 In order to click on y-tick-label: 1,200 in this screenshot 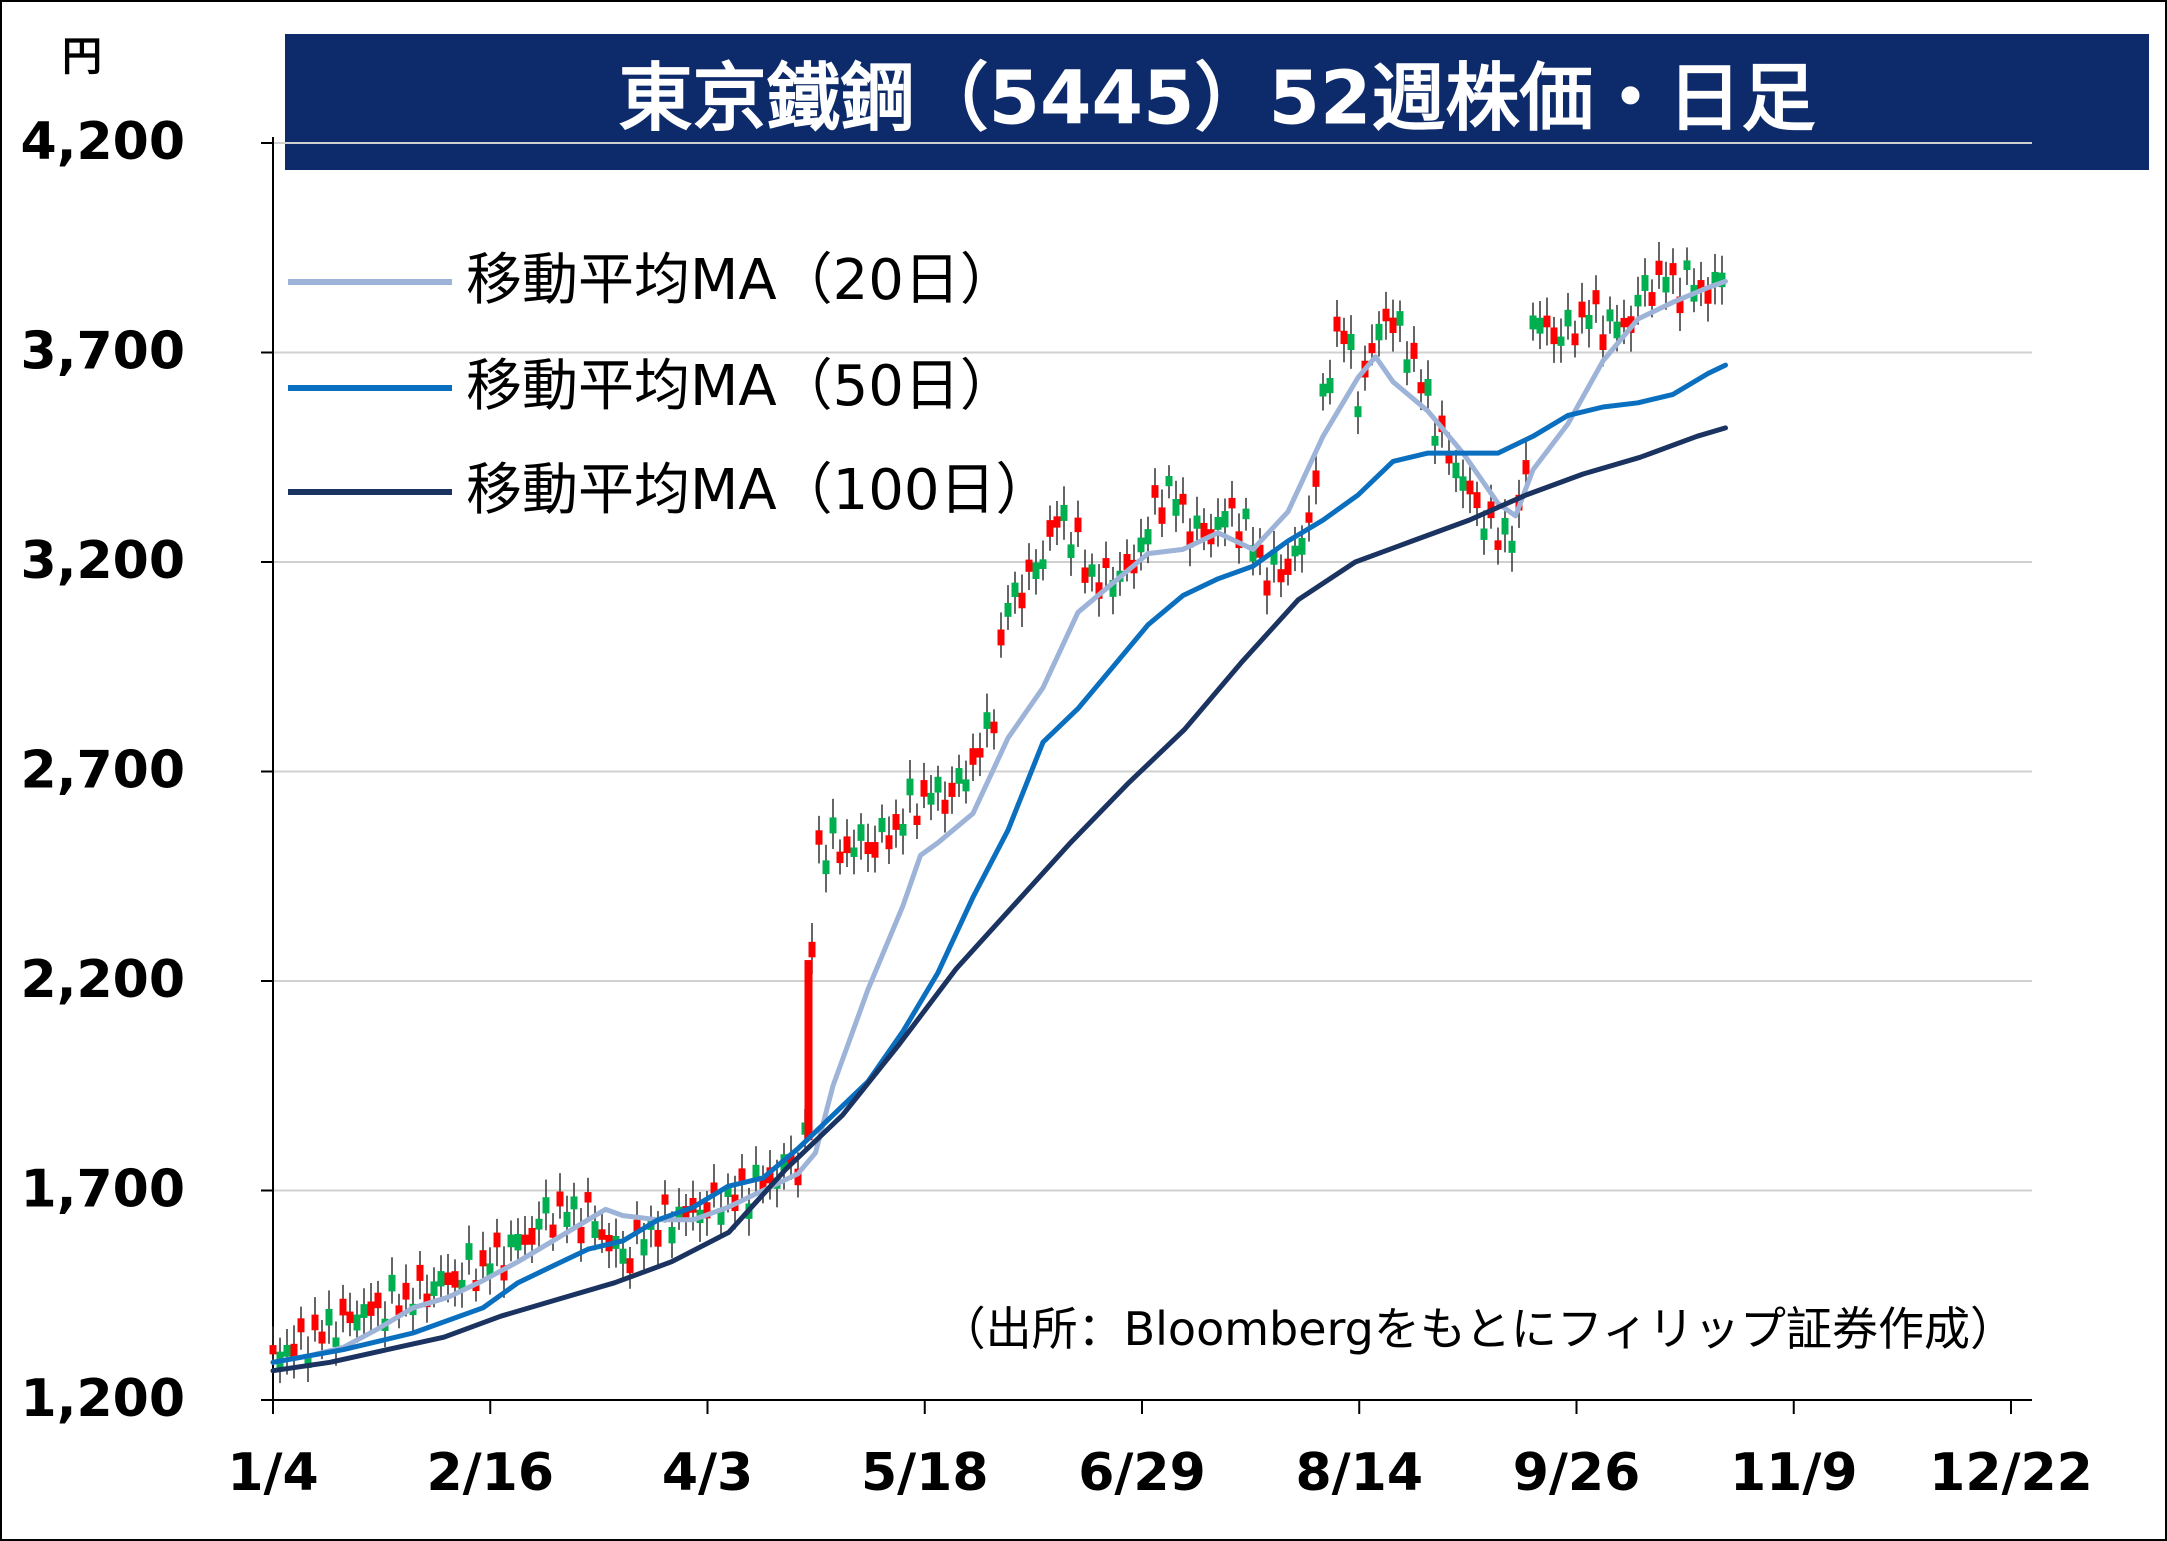, I will do `click(103, 1399)`.